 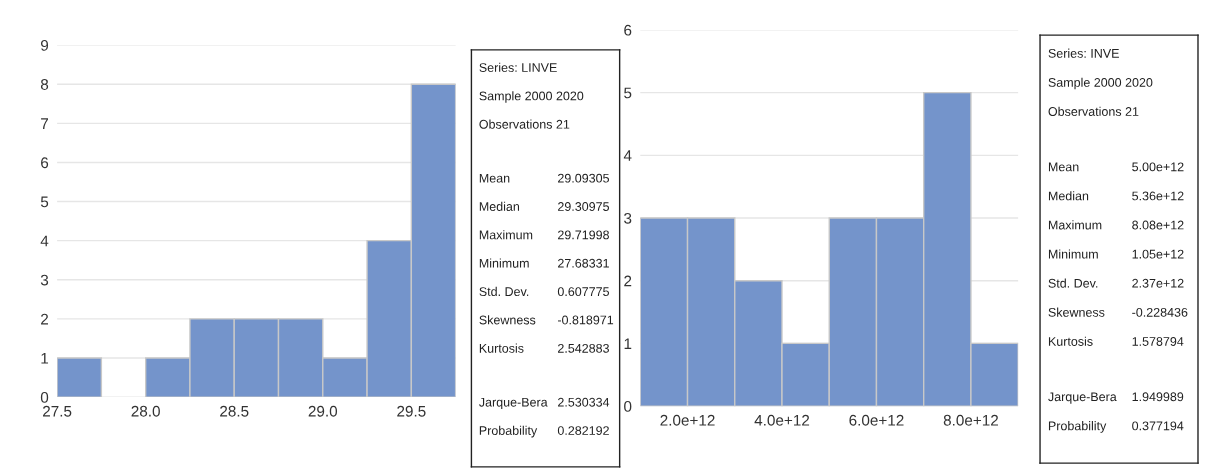 What do you see at coordinates (585, 320) in the screenshot?
I see `text: -0.818971` at bounding box center [585, 320].